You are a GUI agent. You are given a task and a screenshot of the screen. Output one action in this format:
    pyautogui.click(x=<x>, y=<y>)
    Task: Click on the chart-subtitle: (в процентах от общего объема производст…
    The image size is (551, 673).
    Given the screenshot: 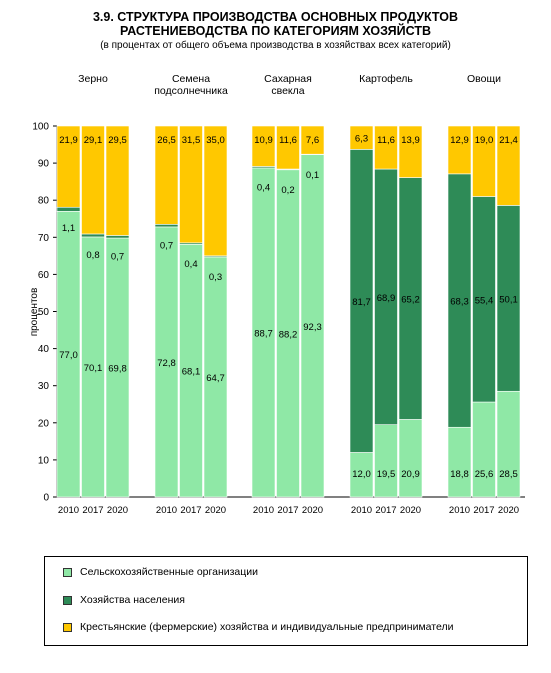 What is the action you would take?
    pyautogui.click(x=275, y=45)
    